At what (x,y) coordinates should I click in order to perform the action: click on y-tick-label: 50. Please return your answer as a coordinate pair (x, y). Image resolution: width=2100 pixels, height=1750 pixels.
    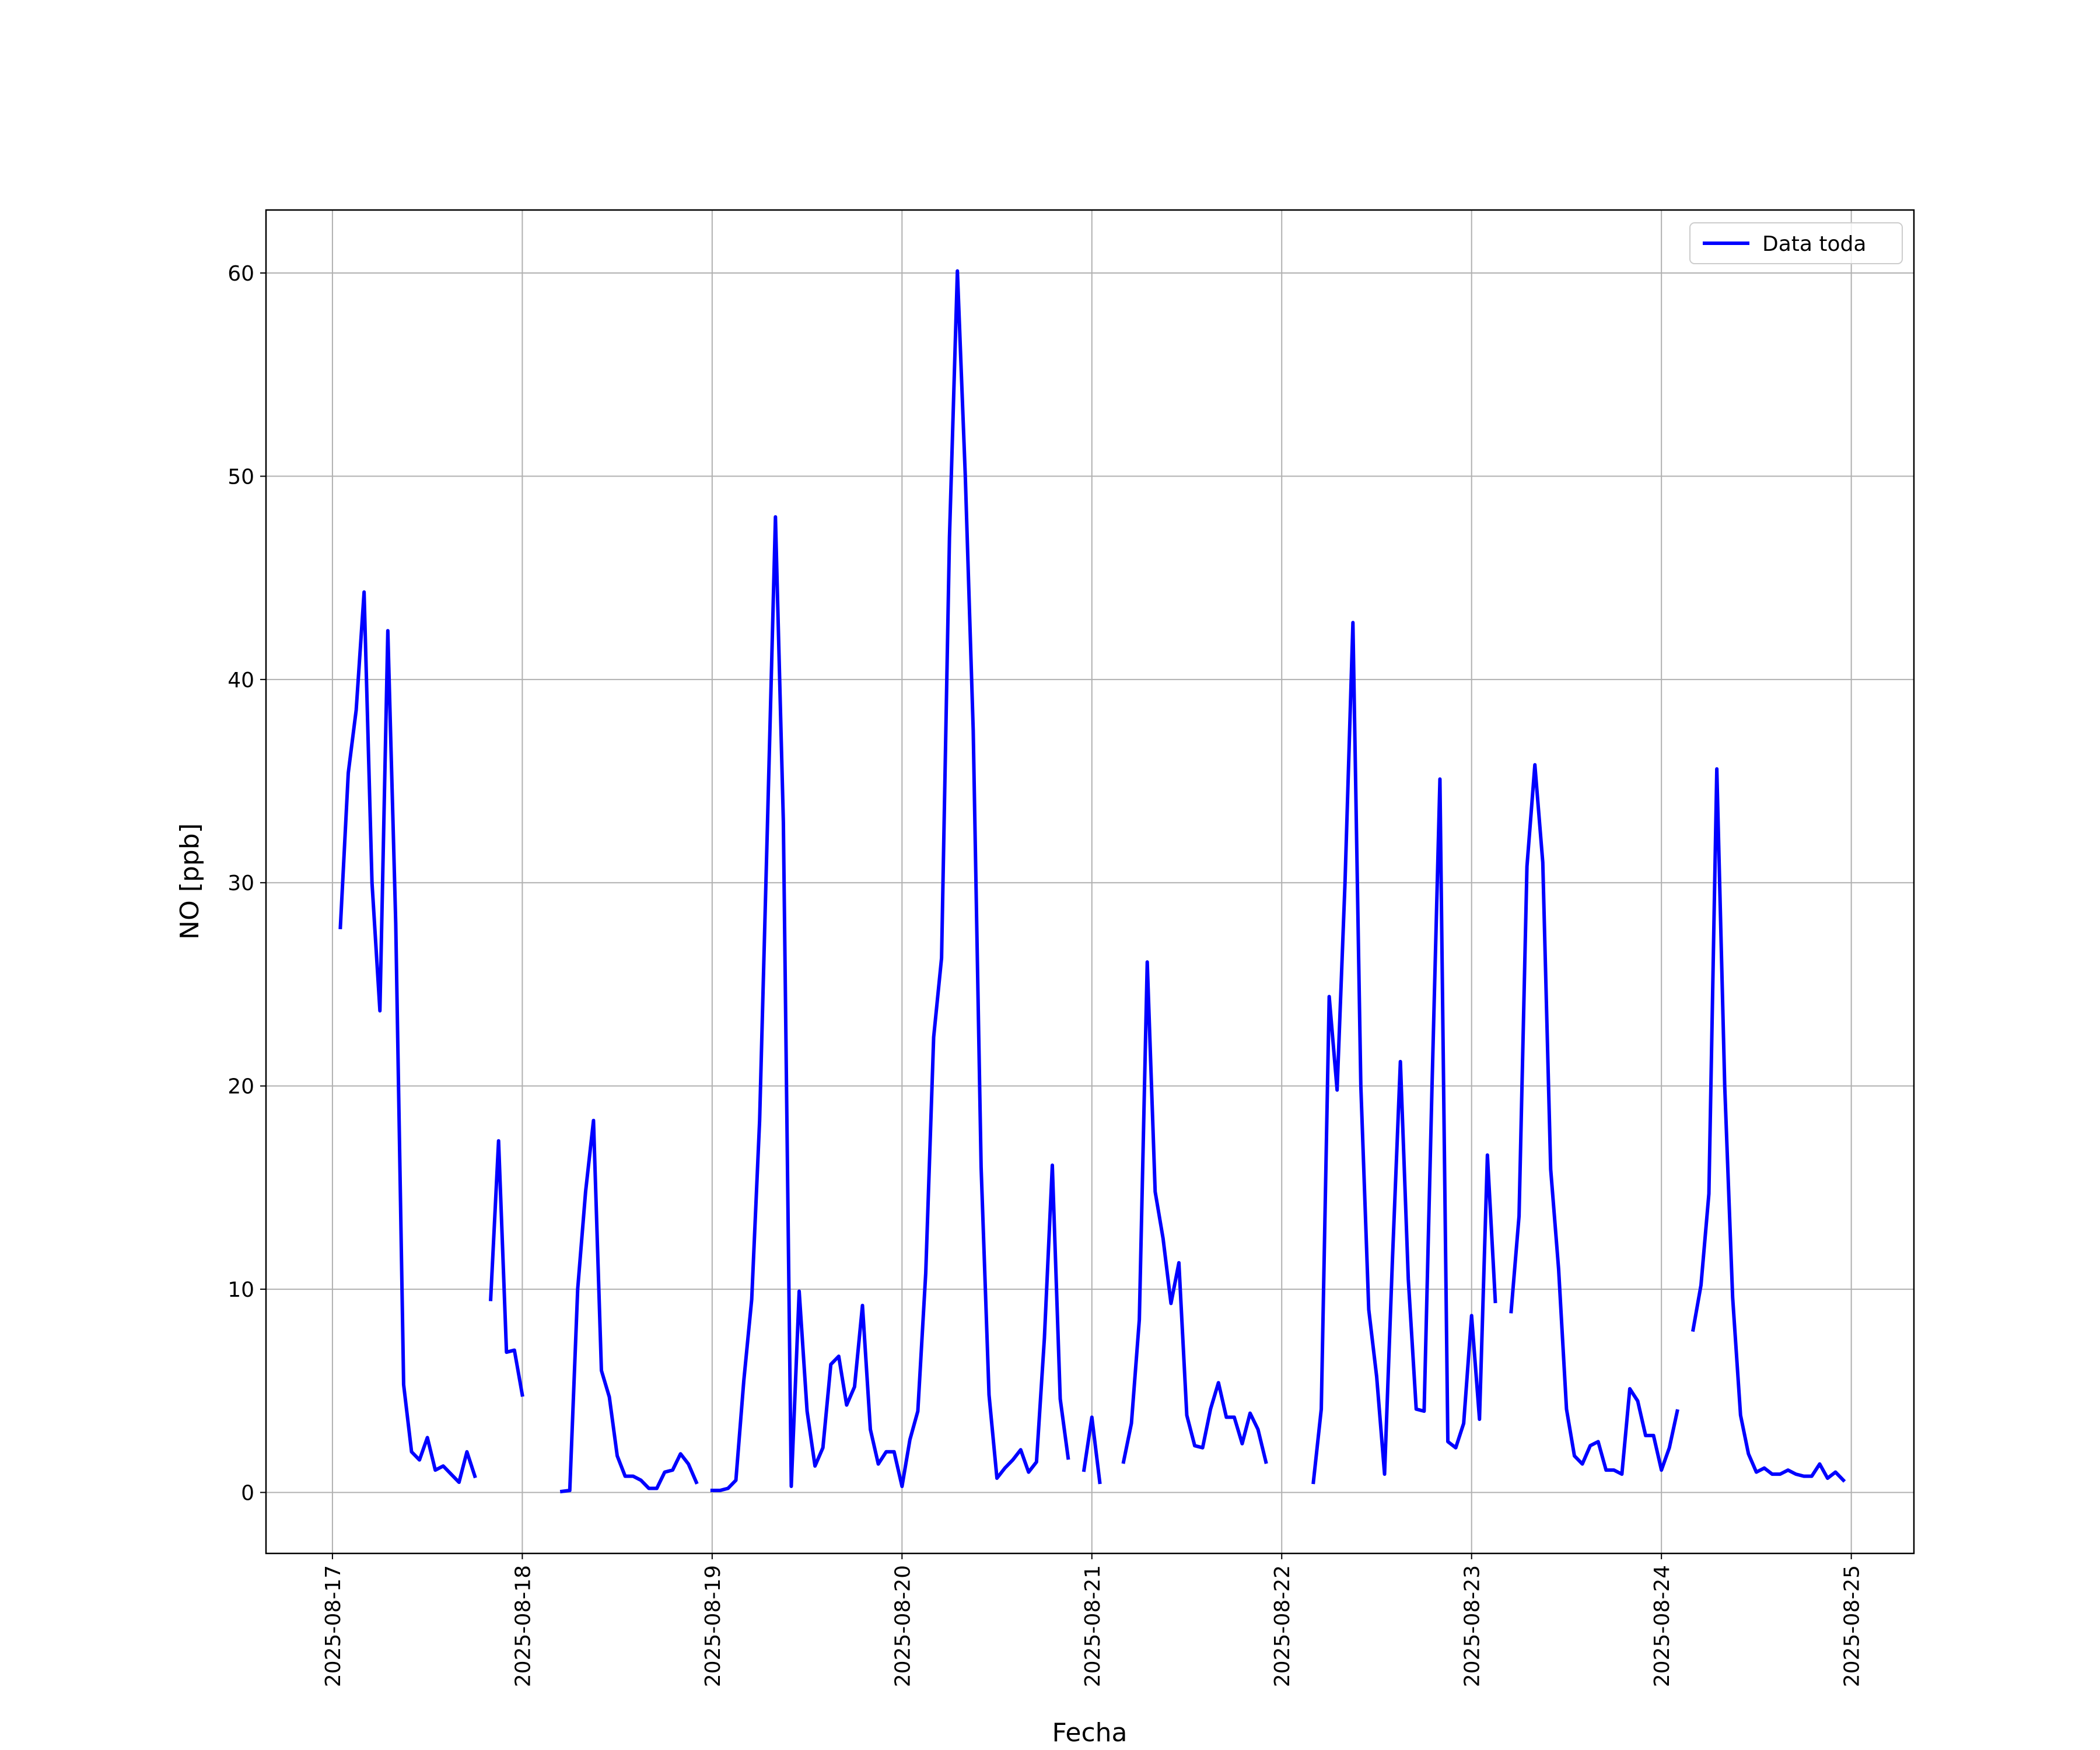
    Looking at the image, I should click on (241, 477).